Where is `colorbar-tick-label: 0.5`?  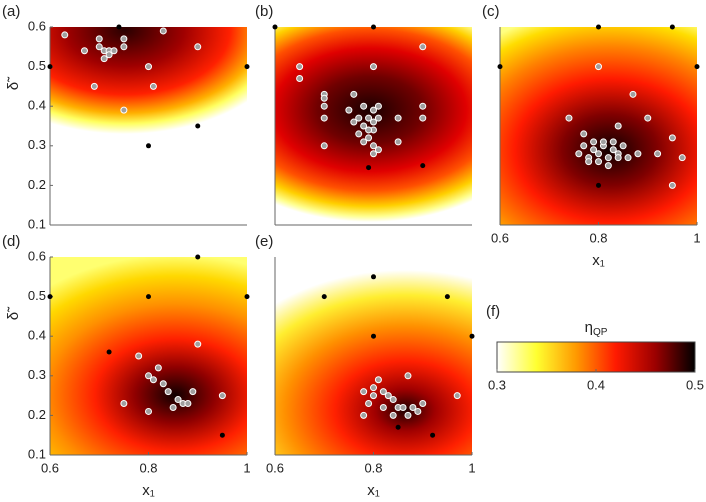 colorbar-tick-label: 0.5 is located at coordinates (695, 384).